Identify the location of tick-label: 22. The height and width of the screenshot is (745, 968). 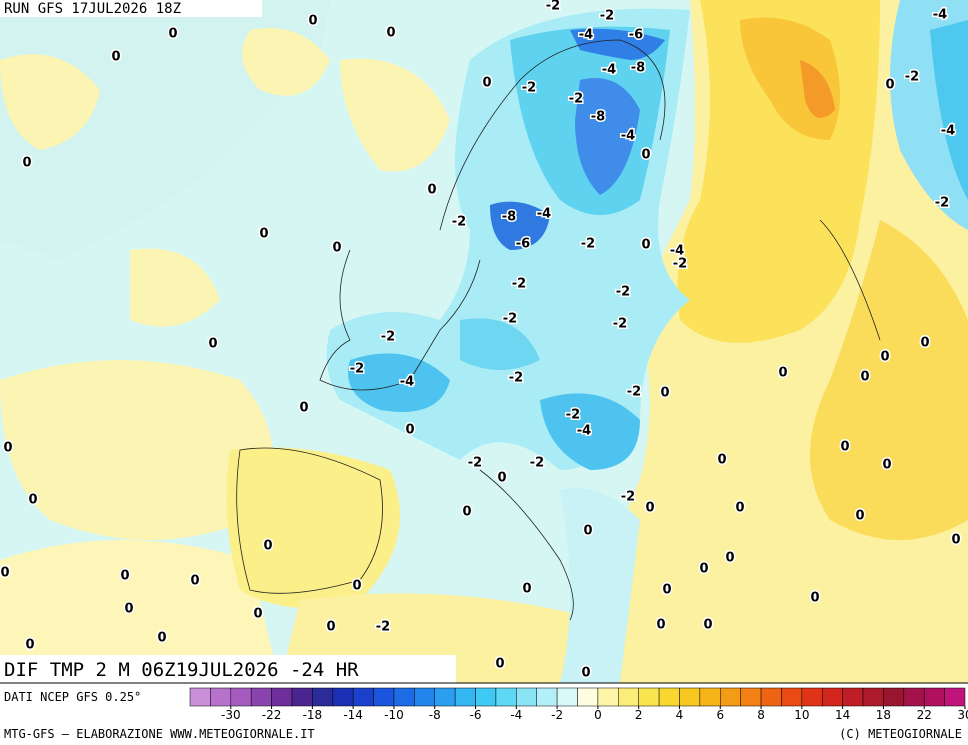
(924, 715).